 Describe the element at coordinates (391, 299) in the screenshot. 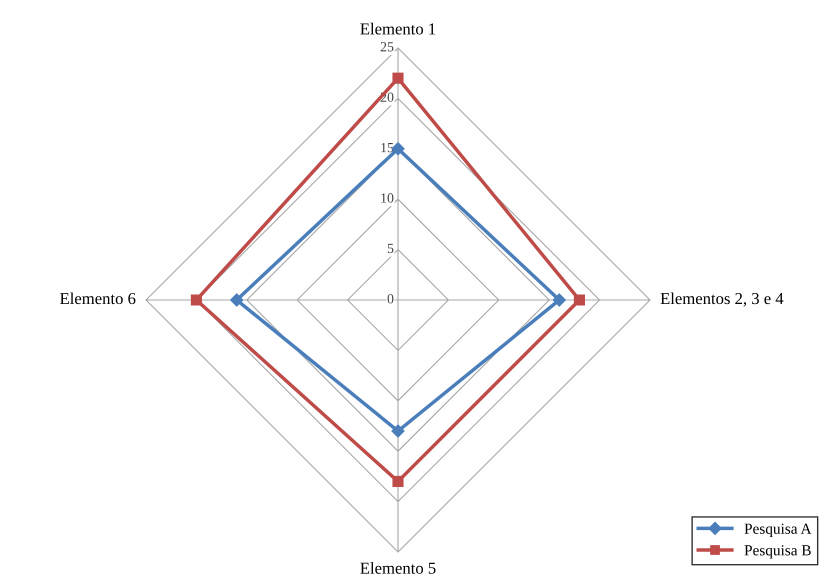

I see `y-tick-label: 0` at that location.